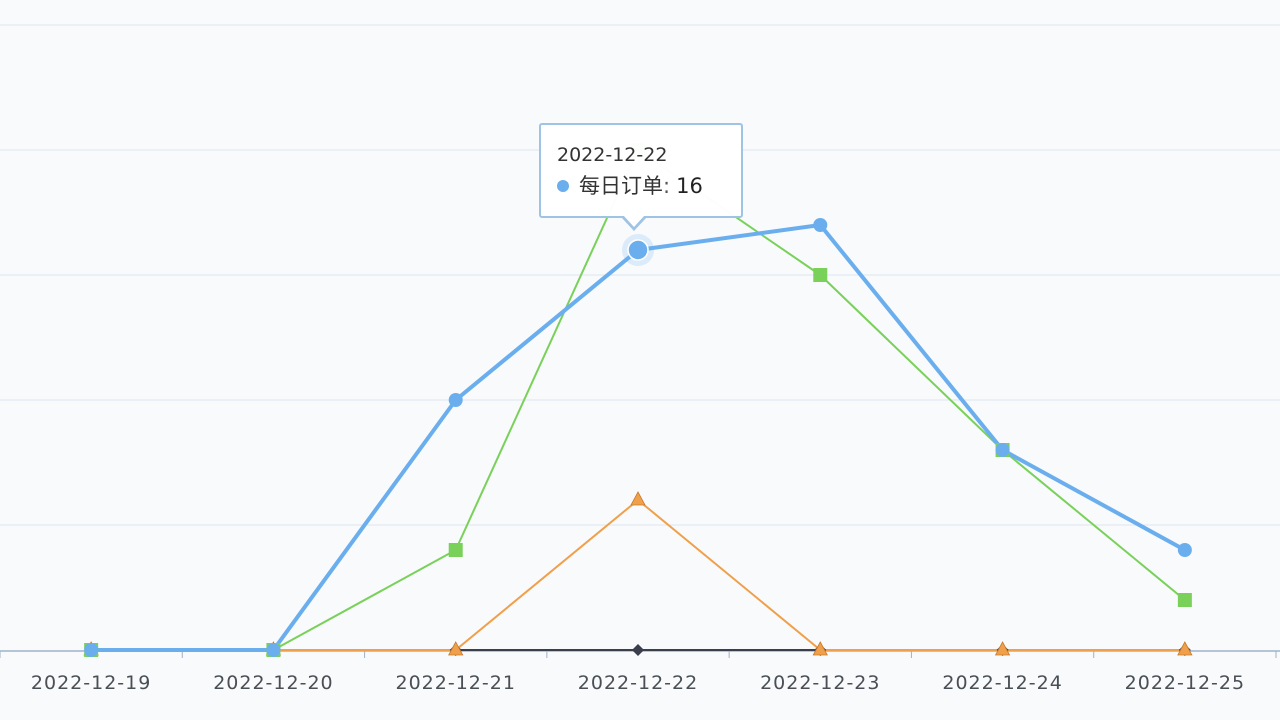 The width and height of the screenshot is (1280, 720). Describe the element at coordinates (456, 683) in the screenshot. I see `x-tick-label: 2022-12-21` at that location.